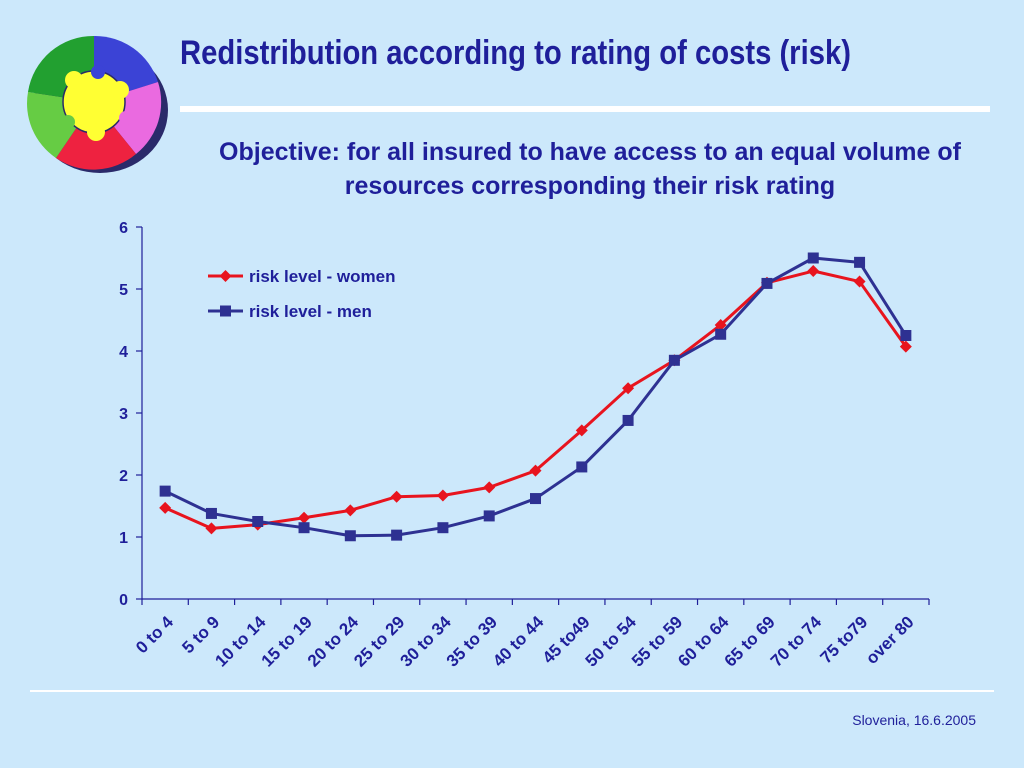 The image size is (1024, 768). Describe the element at coordinates (322, 276) in the screenshot. I see `legend-label-women: risk level - women` at that location.